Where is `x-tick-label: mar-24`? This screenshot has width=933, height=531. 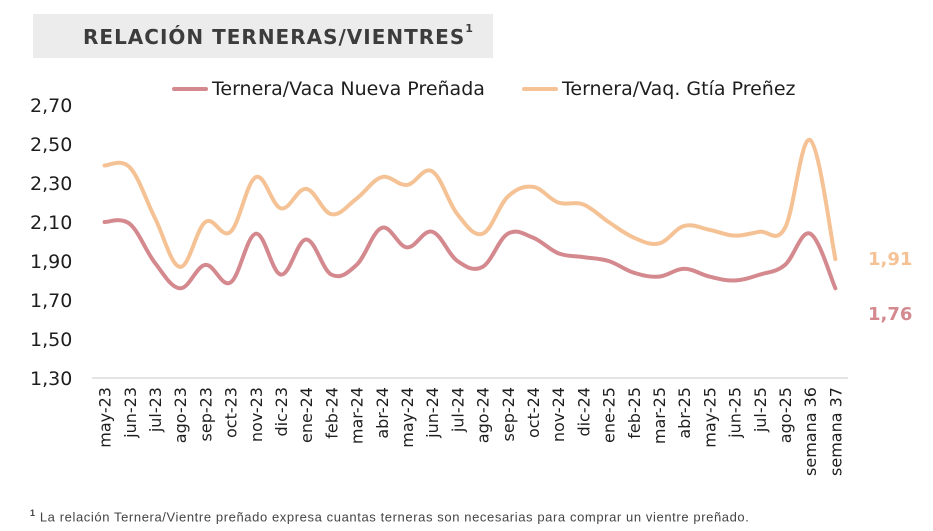
x-tick-label: mar-24 is located at coordinates (357, 415).